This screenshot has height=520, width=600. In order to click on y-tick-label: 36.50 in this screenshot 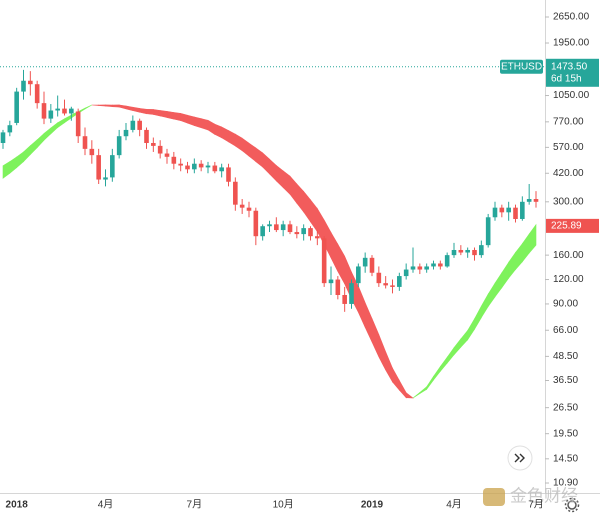, I will do `click(565, 380)`.